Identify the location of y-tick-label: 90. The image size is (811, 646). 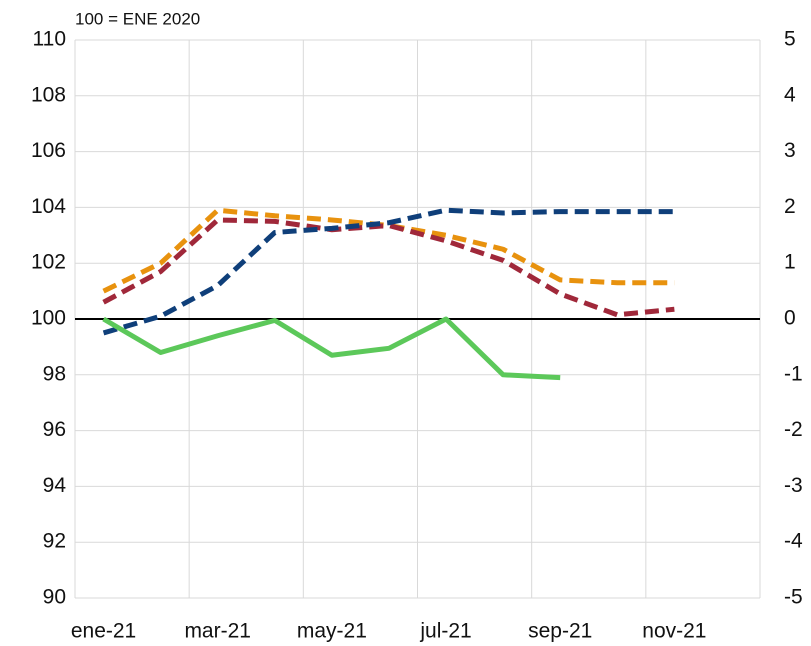
(54, 597).